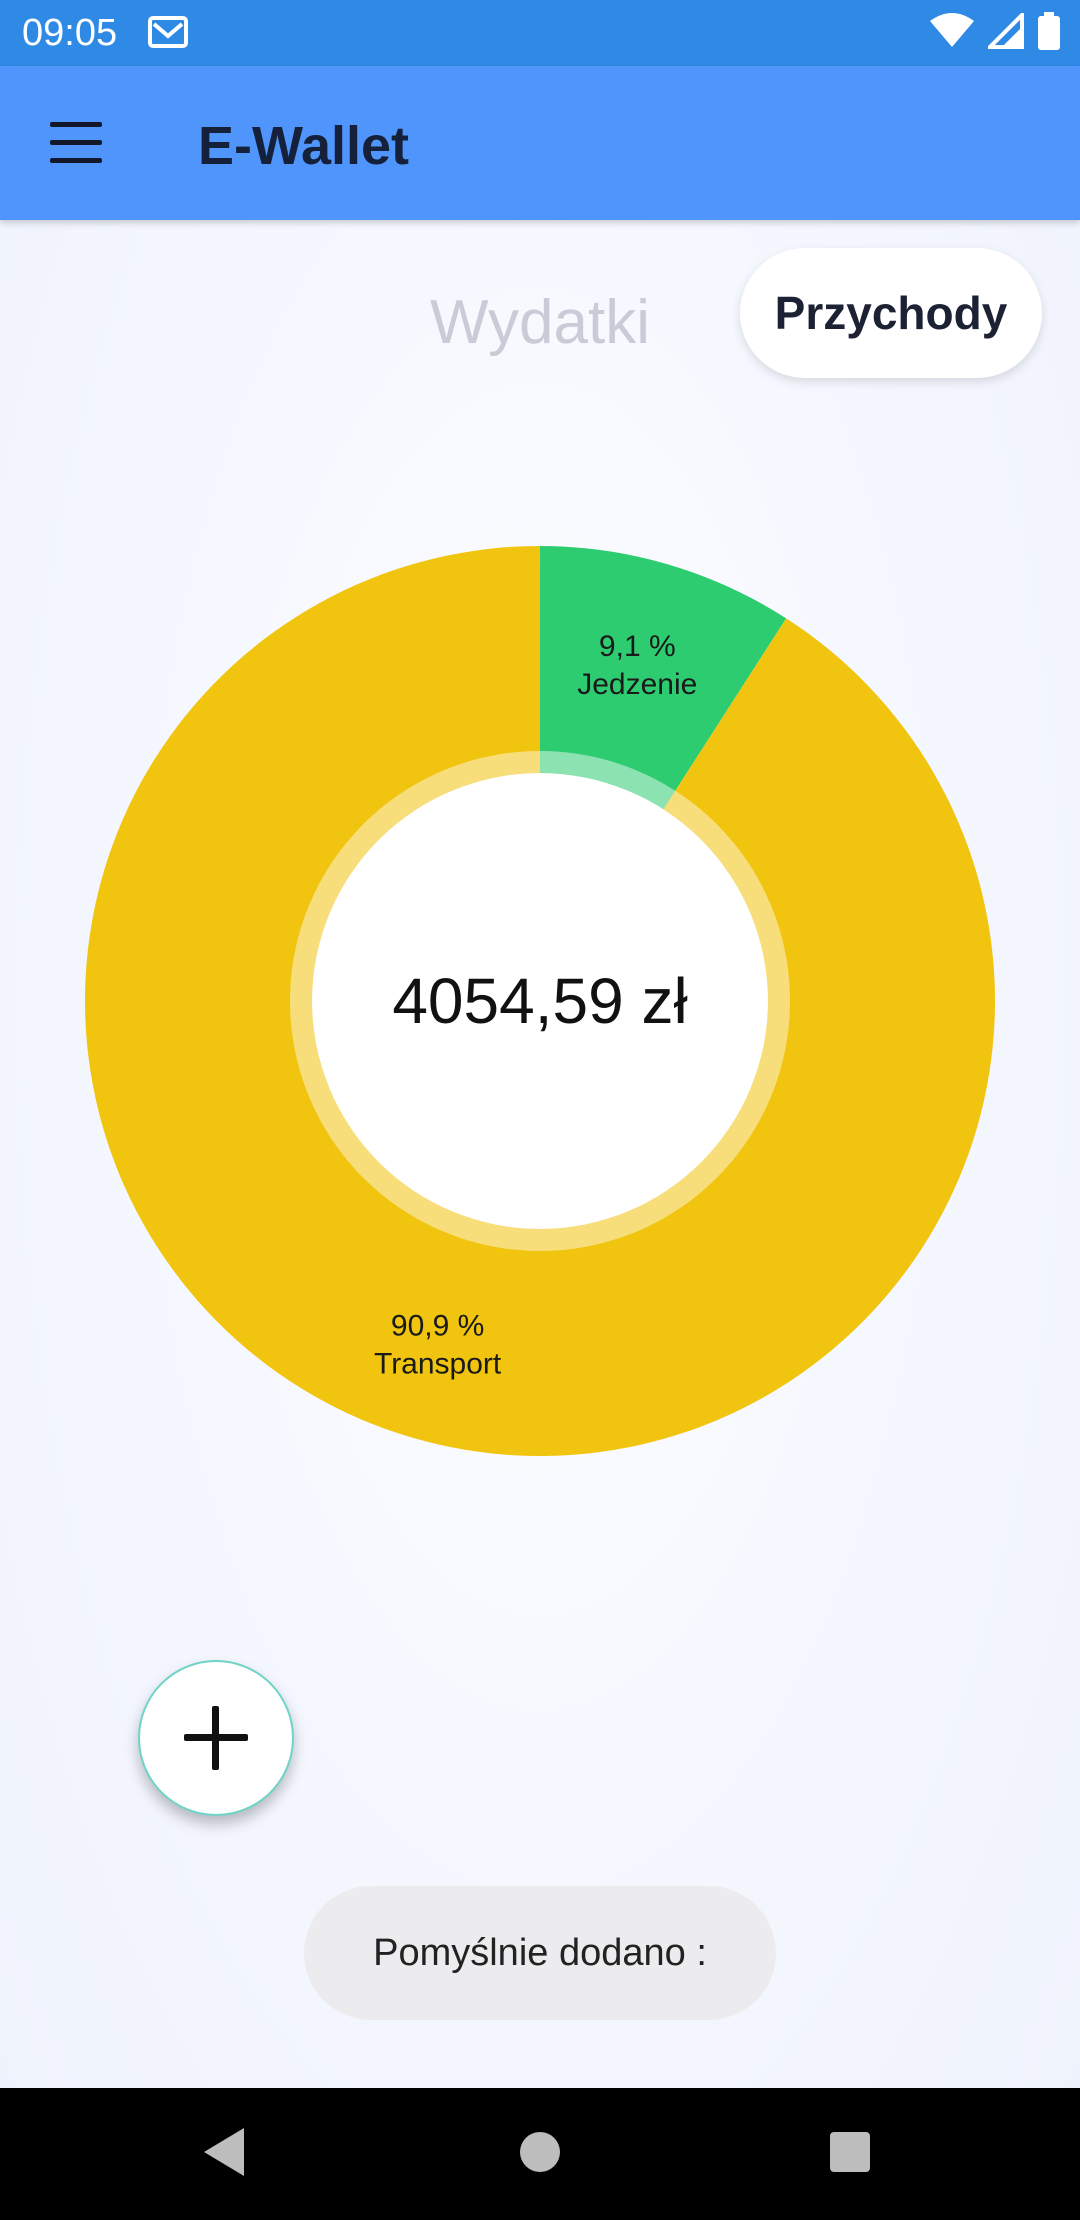 The height and width of the screenshot is (2220, 1080). I want to click on status-bar: 09:05, so click(540, 33).